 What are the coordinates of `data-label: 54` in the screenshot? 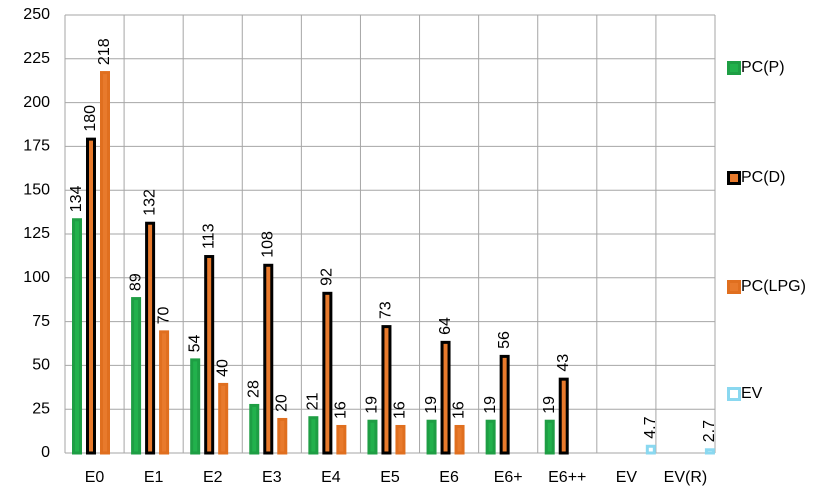 It's located at (194, 343).